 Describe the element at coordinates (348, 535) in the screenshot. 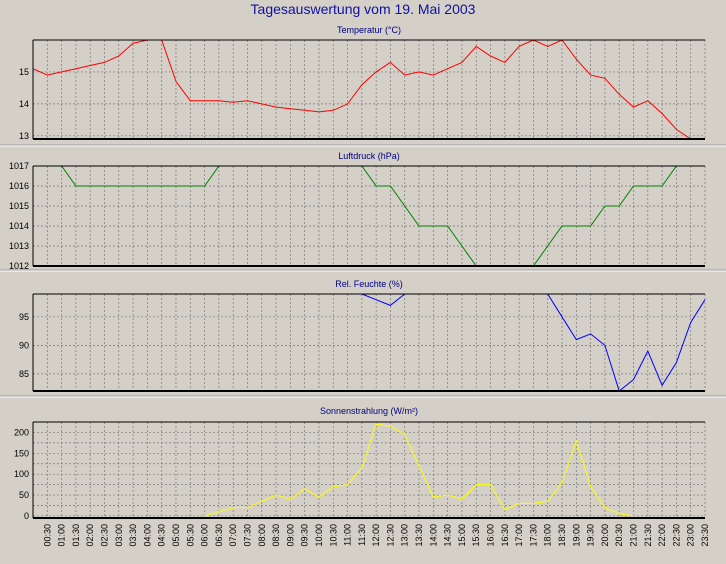

I see `x-tick-label: 11:00` at that location.